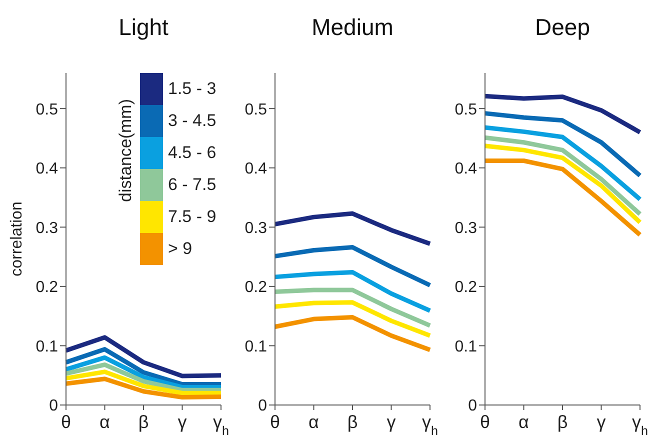  What do you see at coordinates (192, 185) in the screenshot?
I see `legend-label: 6 - 7.5` at bounding box center [192, 185].